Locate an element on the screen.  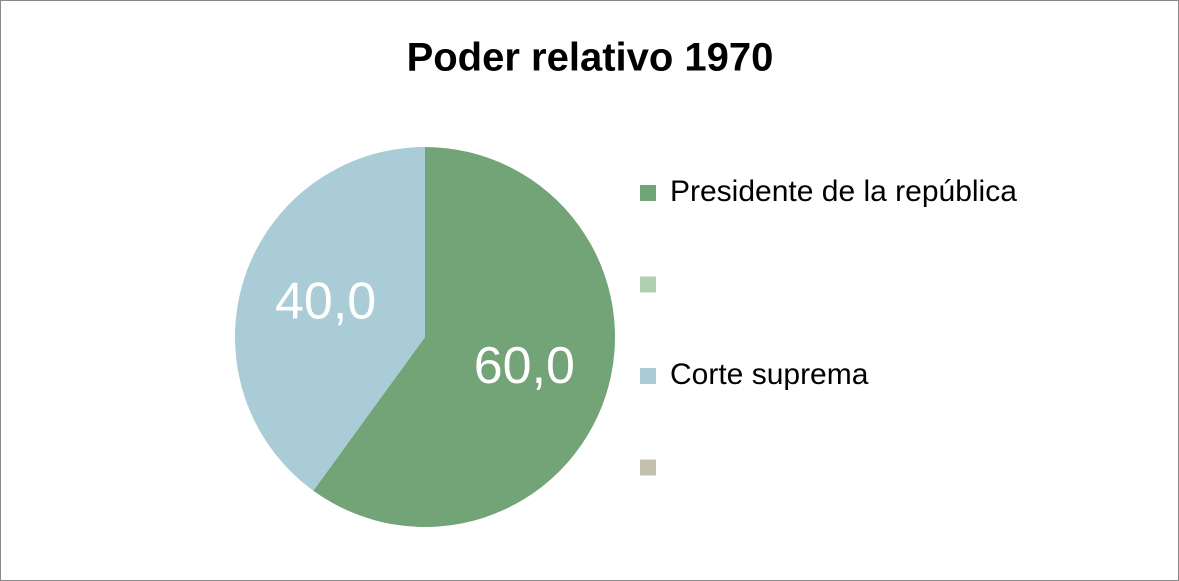
pie-slice is located at coordinates (330, 319).